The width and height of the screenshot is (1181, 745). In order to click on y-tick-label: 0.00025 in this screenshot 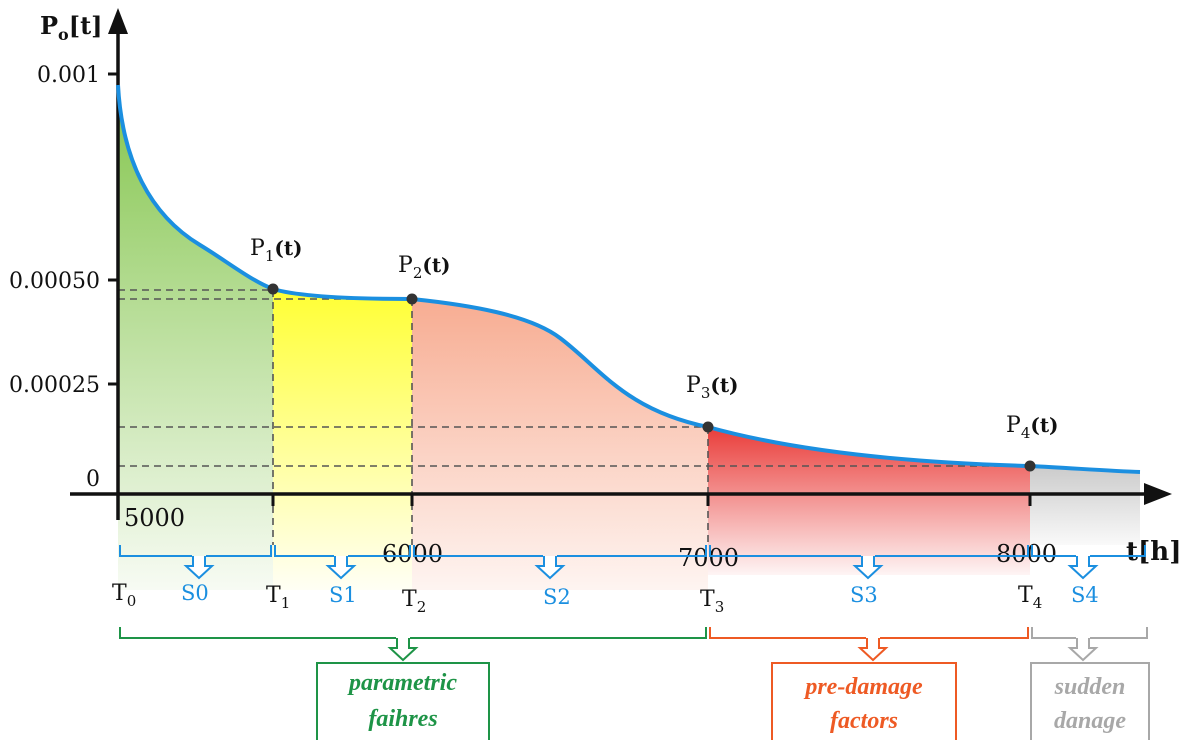, I will do `click(54, 385)`.